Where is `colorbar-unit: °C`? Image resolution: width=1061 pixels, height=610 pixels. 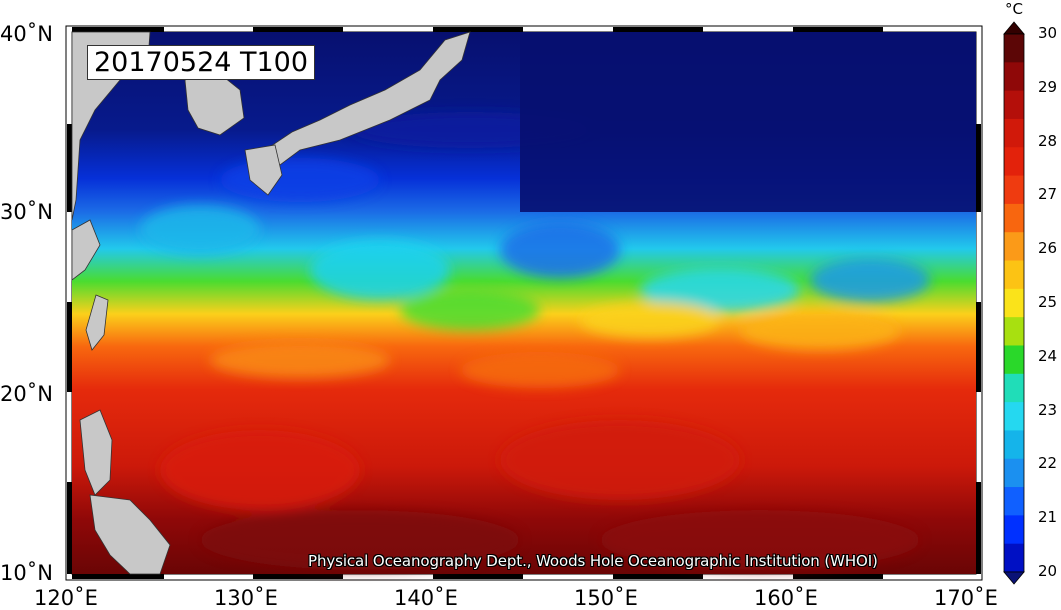 colorbar-unit: °C is located at coordinates (1014, 9).